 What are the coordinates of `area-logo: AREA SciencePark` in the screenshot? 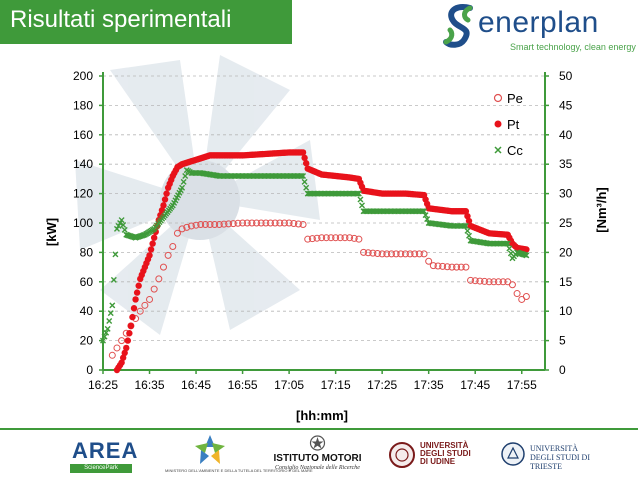 It's located at (103, 456).